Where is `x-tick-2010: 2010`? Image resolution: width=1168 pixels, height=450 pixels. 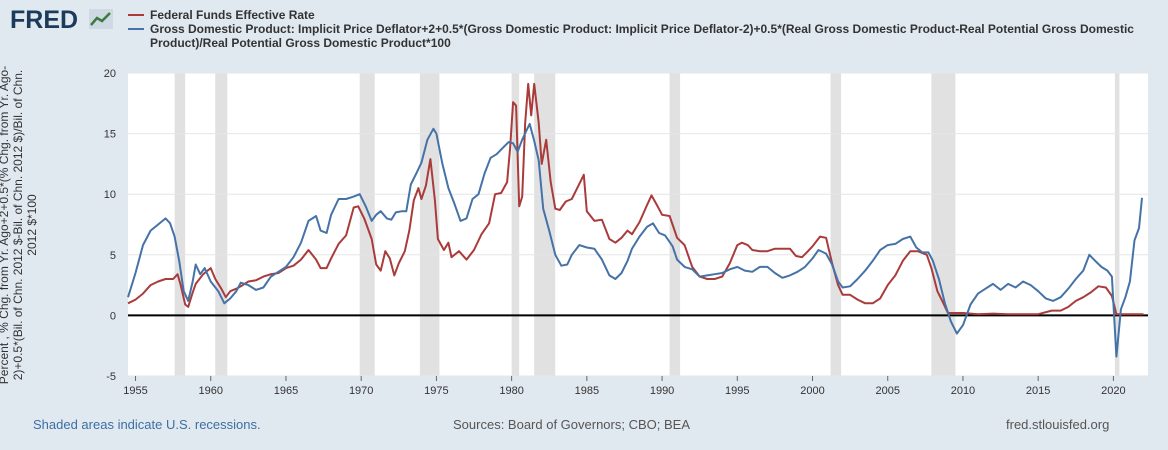
x-tick-2010: 2010 is located at coordinates (963, 391).